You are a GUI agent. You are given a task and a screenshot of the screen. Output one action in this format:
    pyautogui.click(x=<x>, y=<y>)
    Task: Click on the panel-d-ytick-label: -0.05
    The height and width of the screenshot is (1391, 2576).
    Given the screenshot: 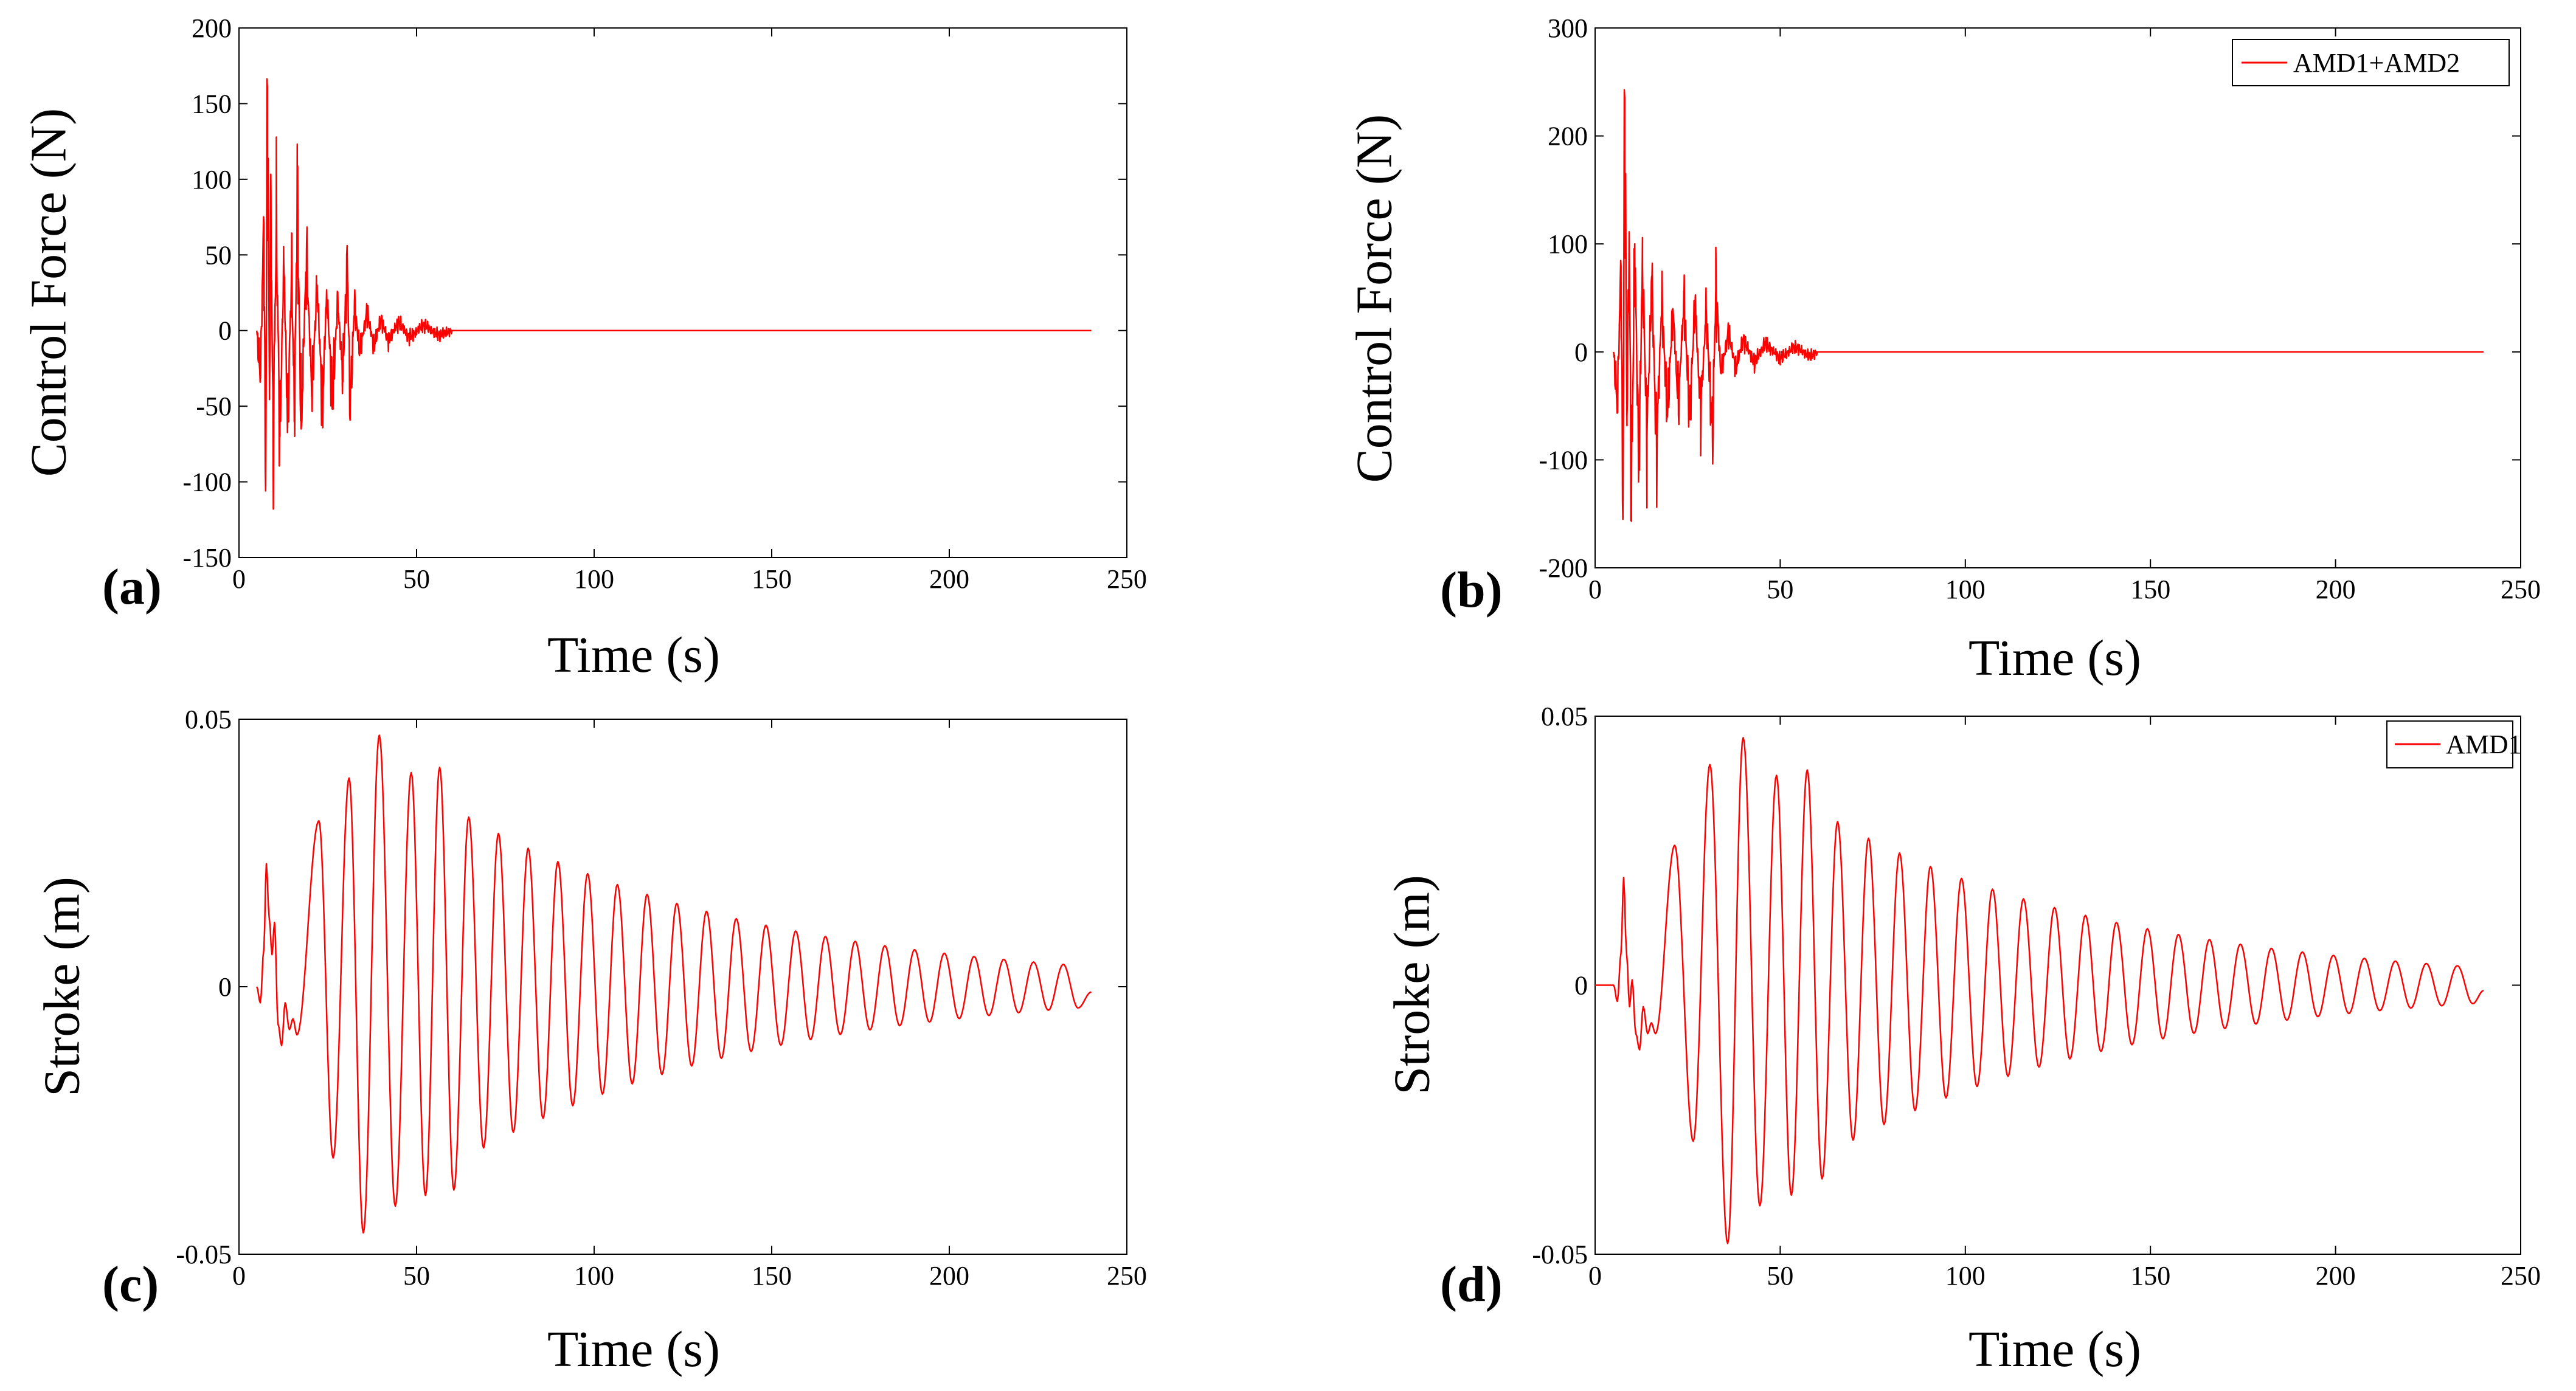 What is the action you would take?
    pyautogui.click(x=1560, y=1254)
    